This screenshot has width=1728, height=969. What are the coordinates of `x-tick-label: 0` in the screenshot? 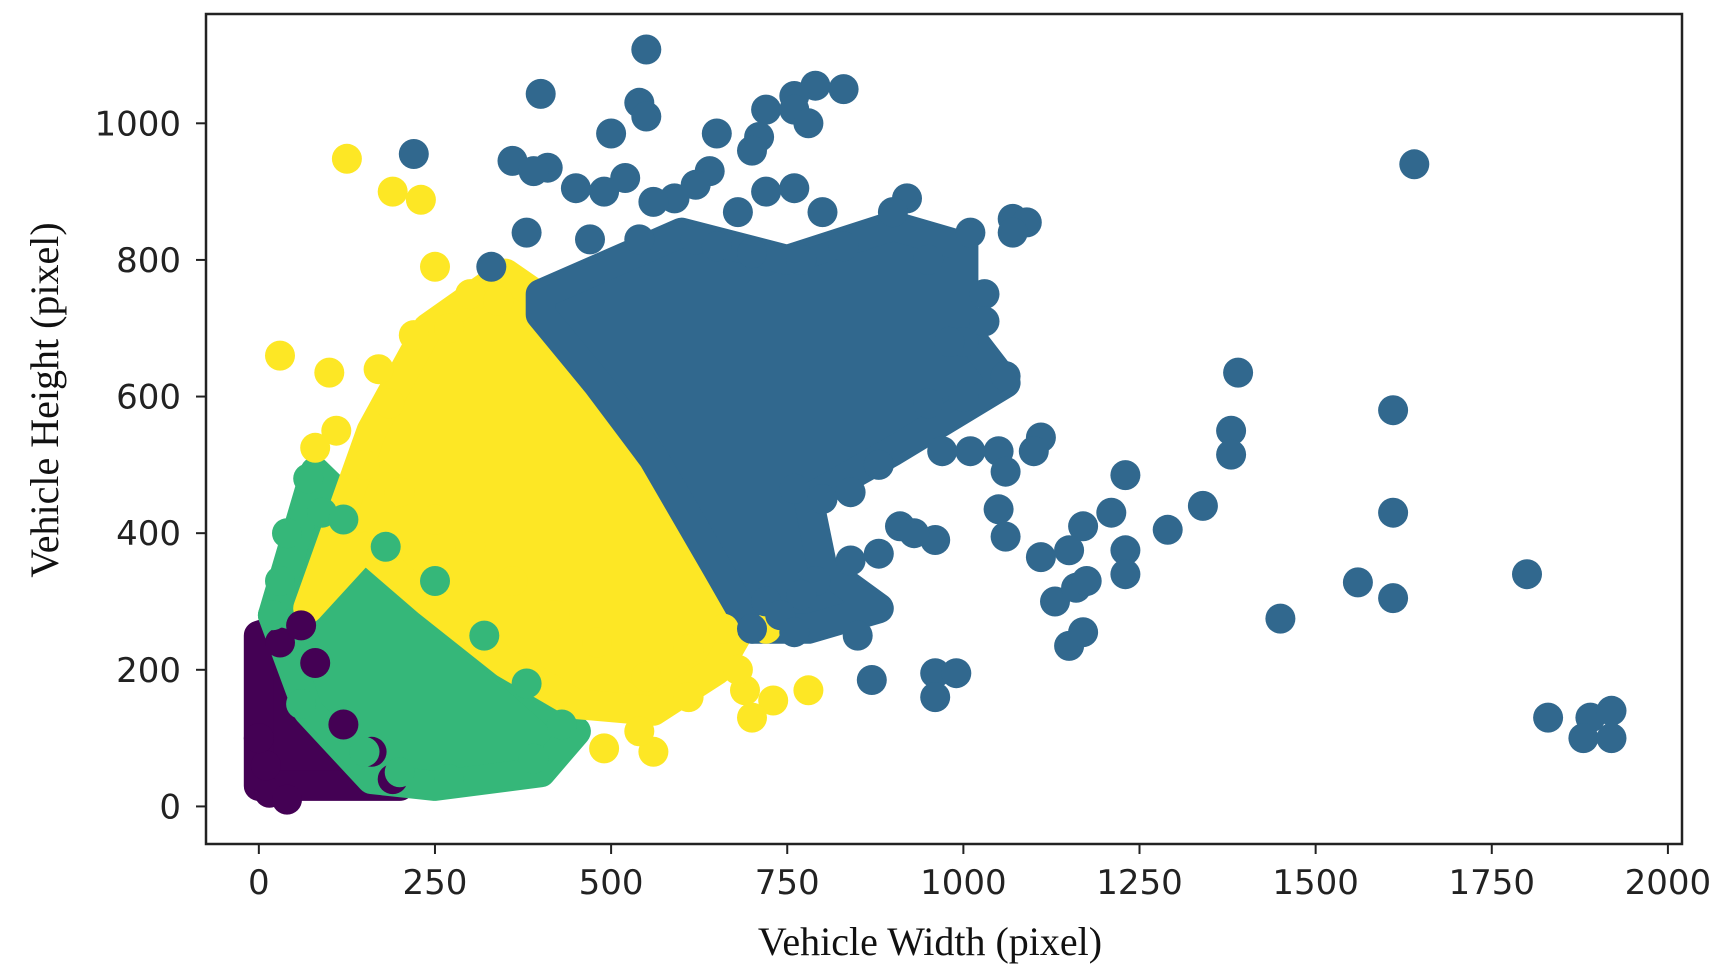 It's located at (259, 883).